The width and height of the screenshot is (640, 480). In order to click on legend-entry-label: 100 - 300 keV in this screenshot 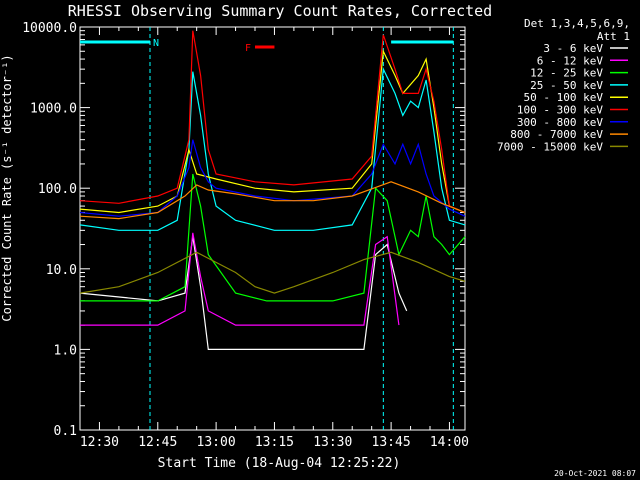, I will do `click(560, 110)`.